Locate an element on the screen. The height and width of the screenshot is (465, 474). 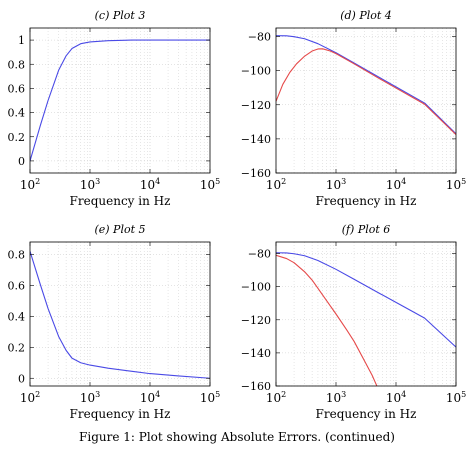
plot5-title: (e) Plot 5 is located at coordinates (119, 229).